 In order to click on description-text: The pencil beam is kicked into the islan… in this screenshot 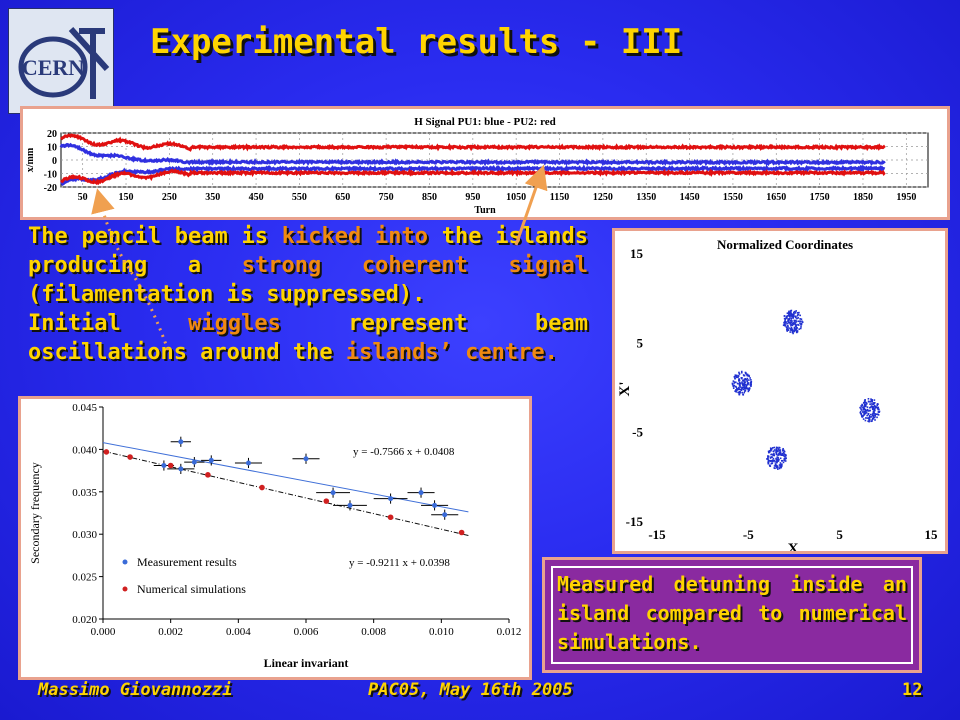, I will do `click(308, 294)`.